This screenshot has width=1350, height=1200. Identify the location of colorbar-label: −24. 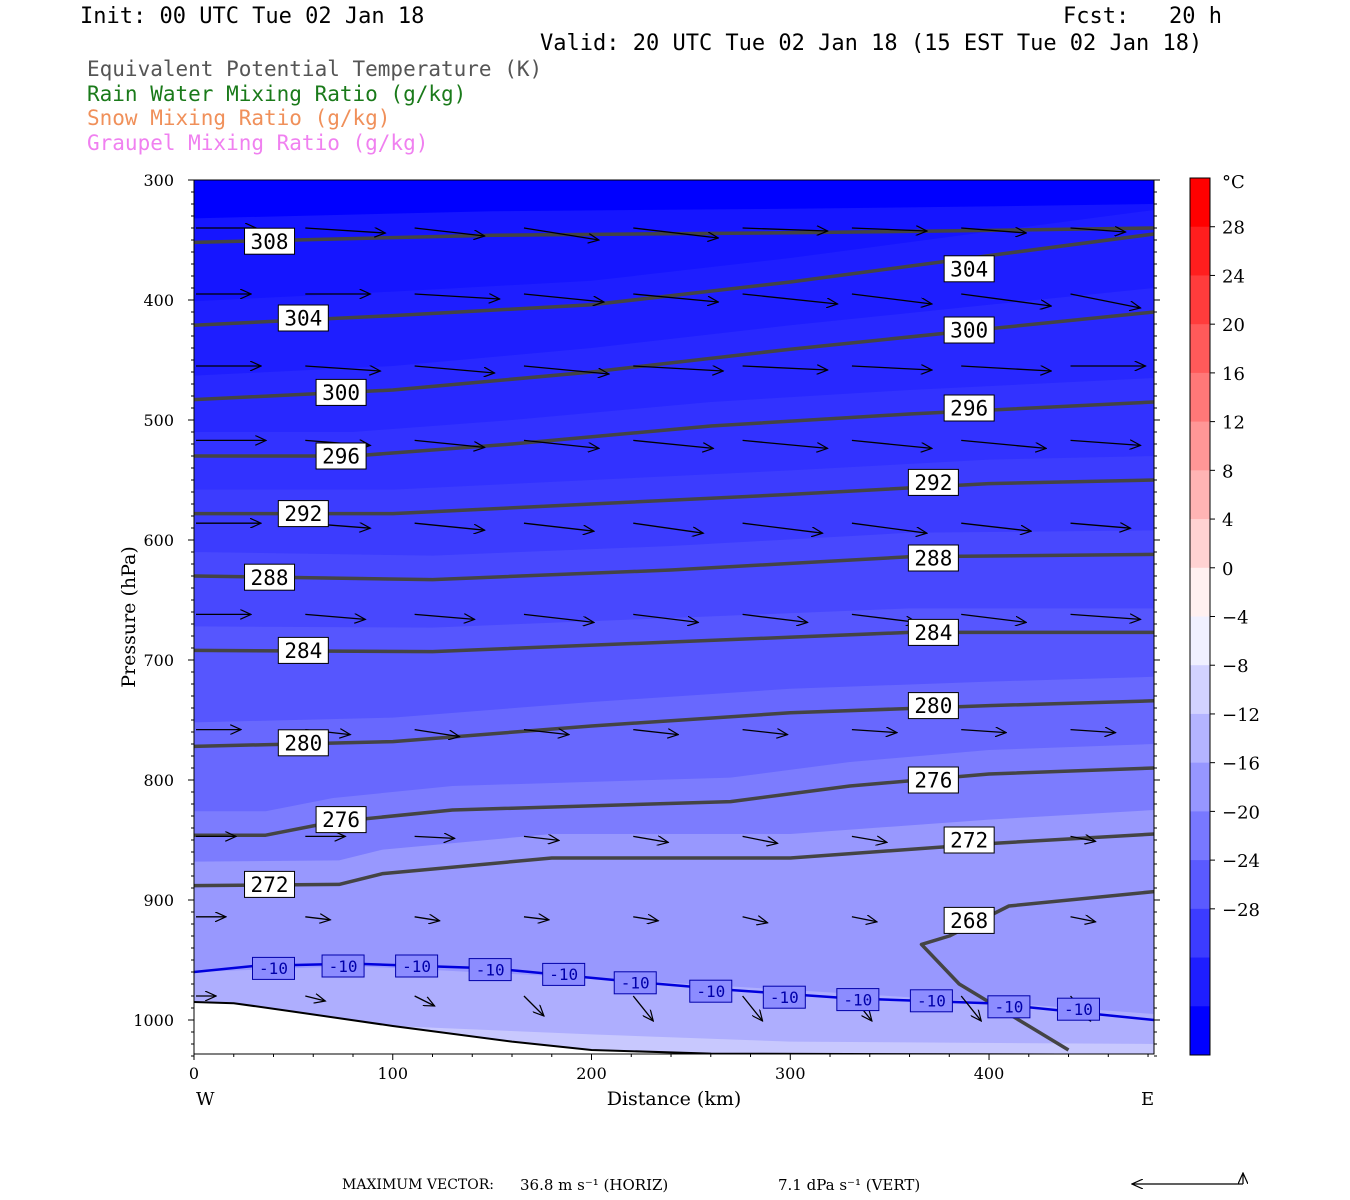
(1241, 861).